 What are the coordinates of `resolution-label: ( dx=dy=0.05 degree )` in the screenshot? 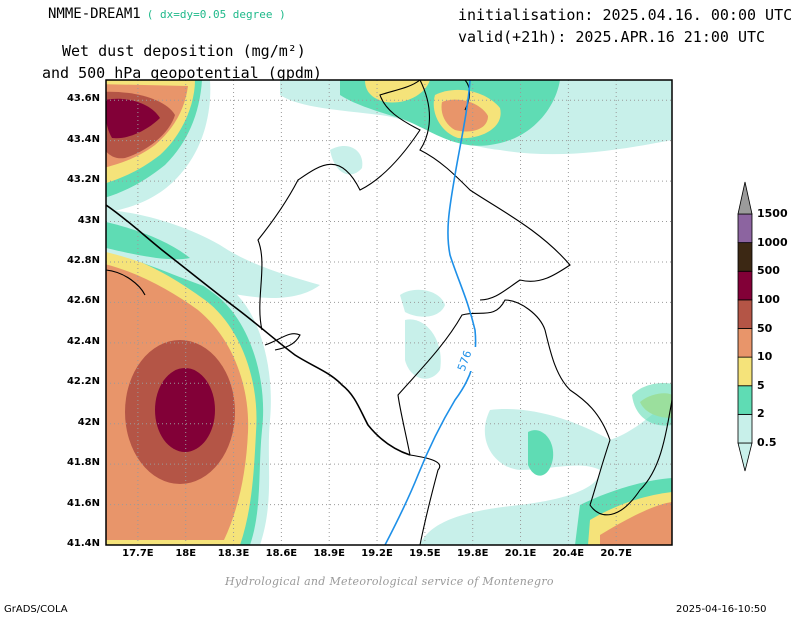 It's located at (216, 14).